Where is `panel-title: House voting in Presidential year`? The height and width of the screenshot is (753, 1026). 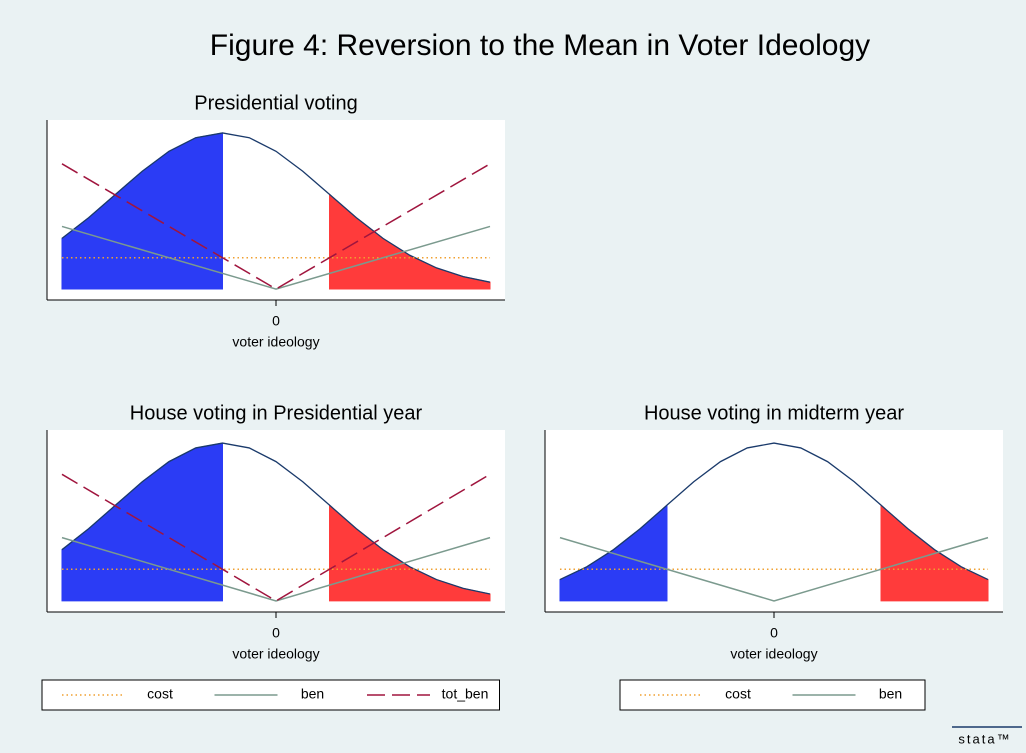
panel-title: House voting in Presidential year is located at coordinates (276, 413).